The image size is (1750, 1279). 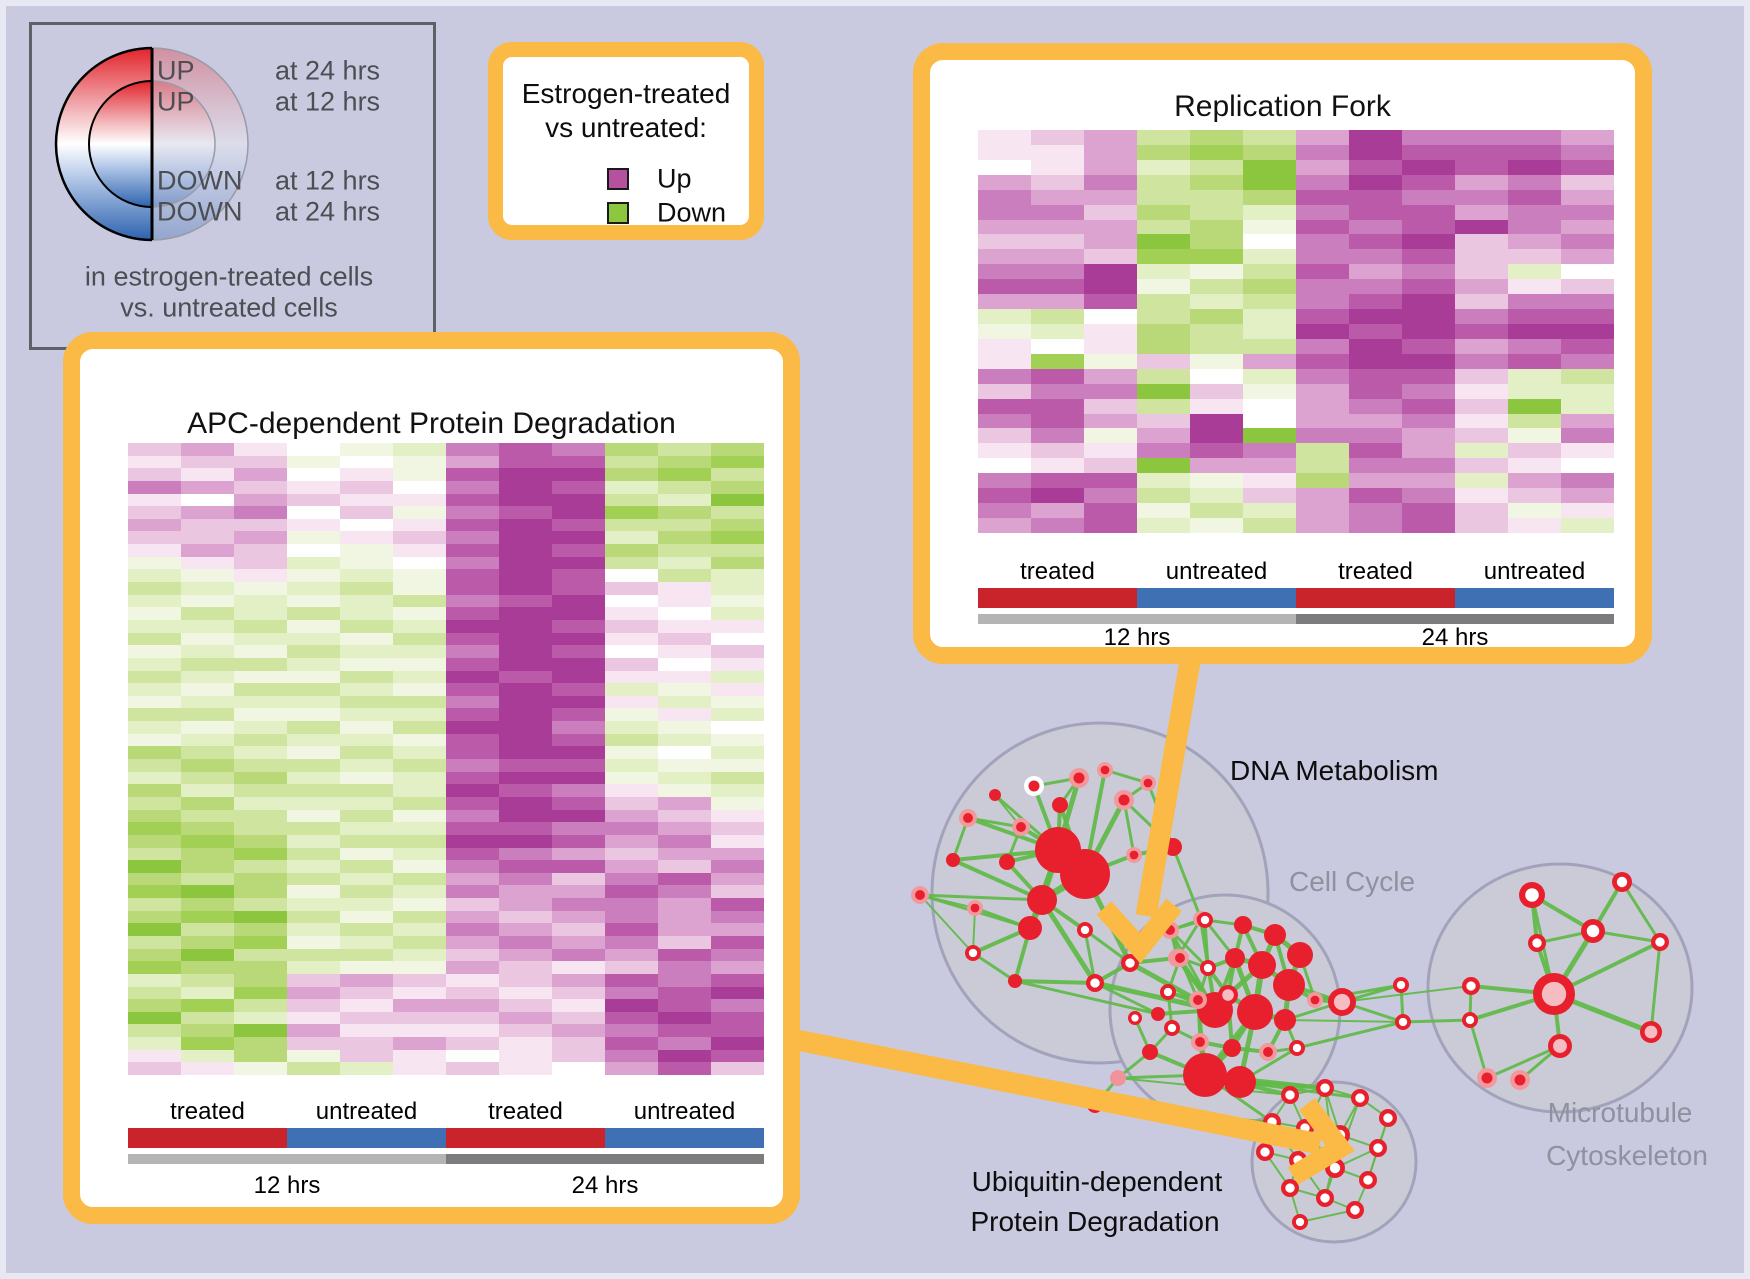 I want to click on arrow-replication-to-dna-head, so click(x=1139, y=931).